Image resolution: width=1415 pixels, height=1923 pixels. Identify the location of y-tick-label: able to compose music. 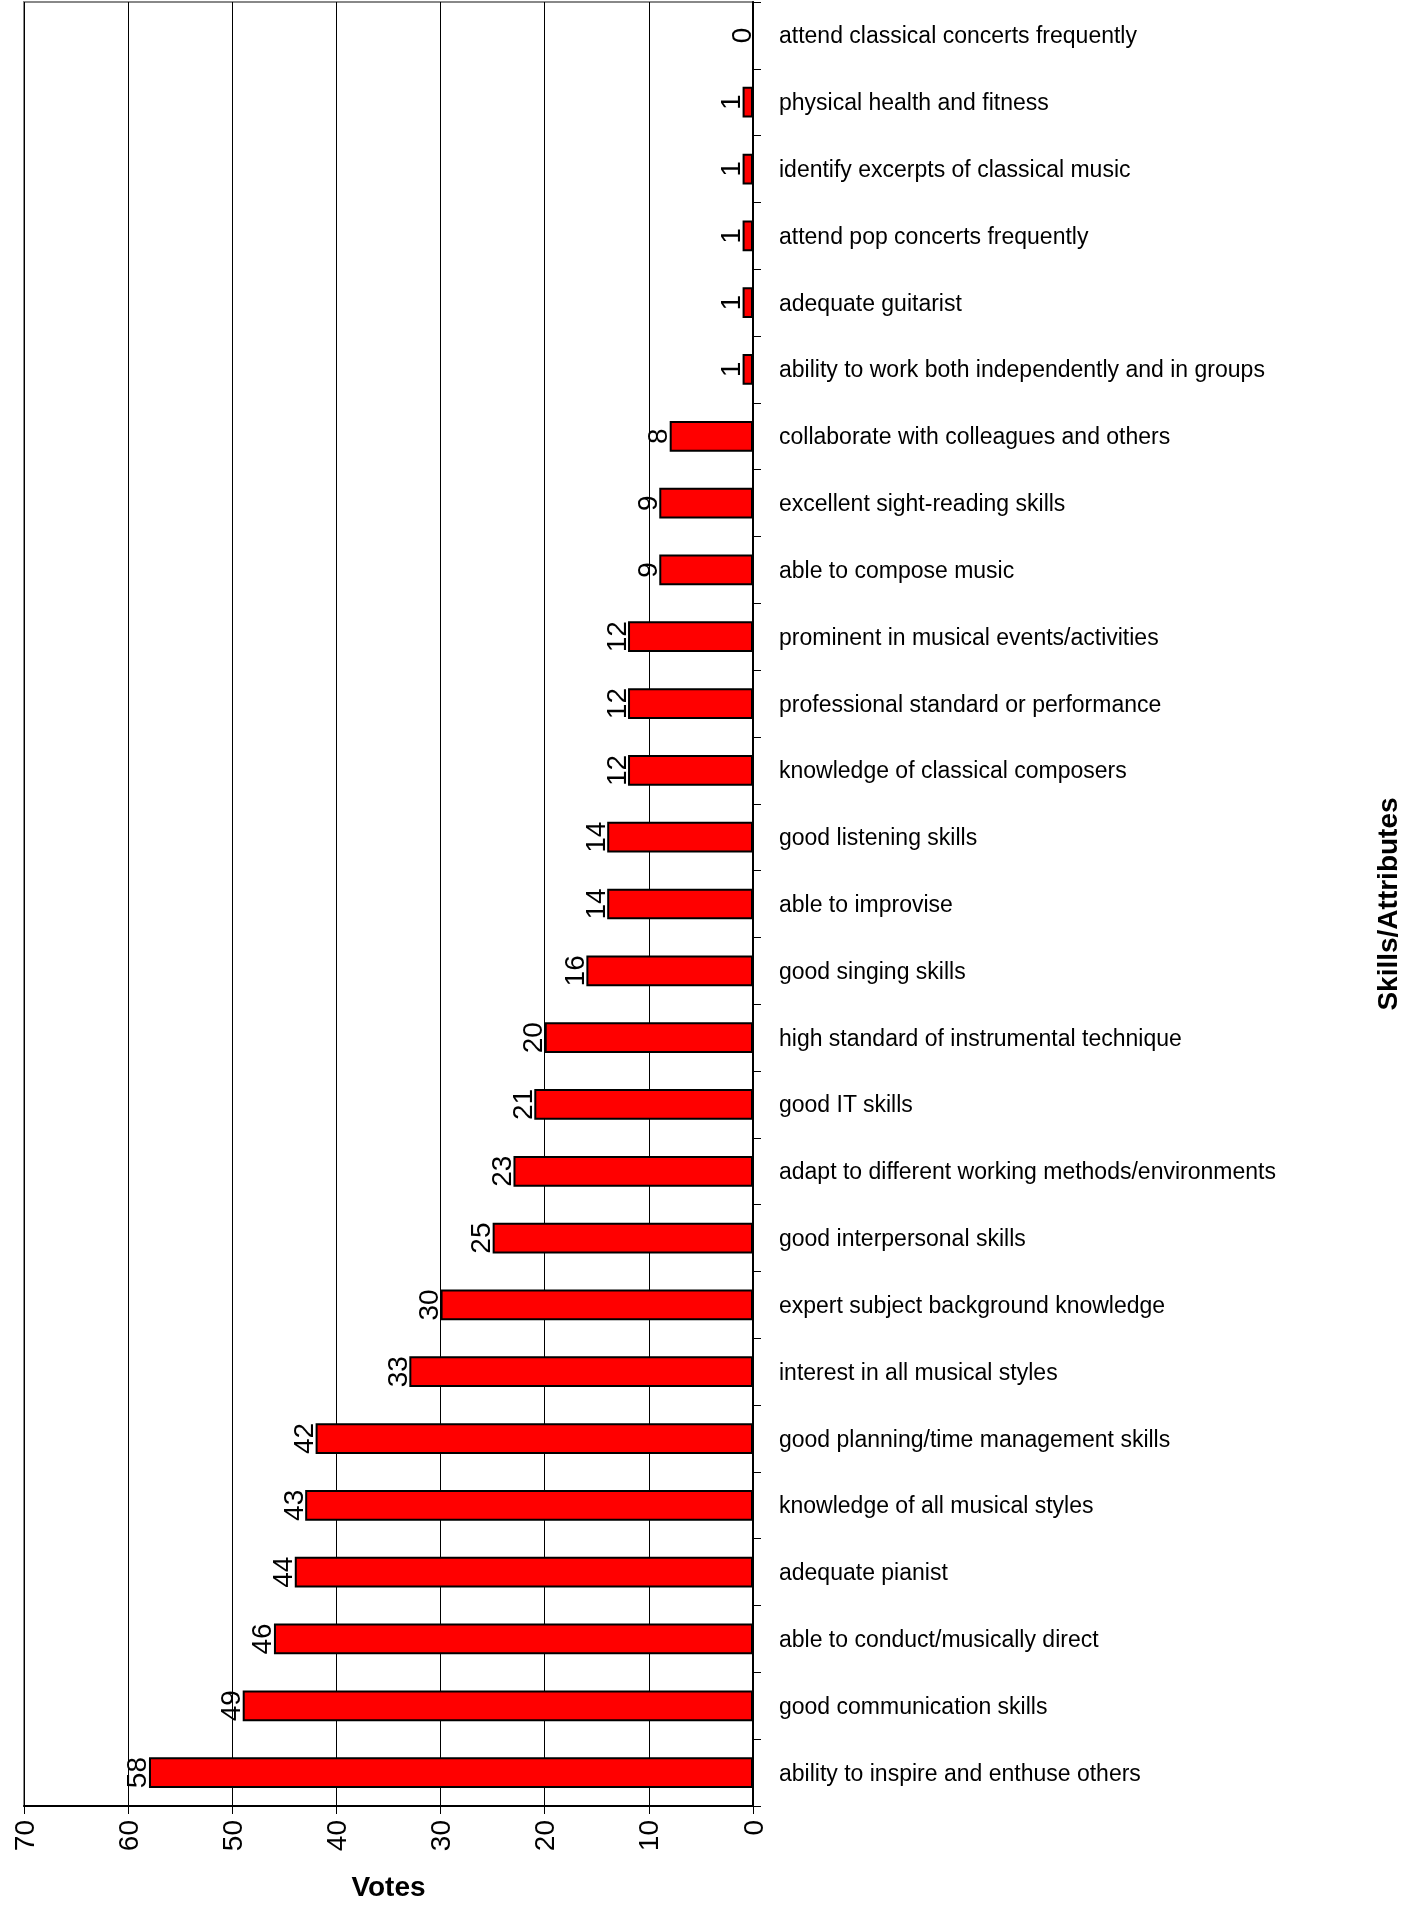
(897, 569).